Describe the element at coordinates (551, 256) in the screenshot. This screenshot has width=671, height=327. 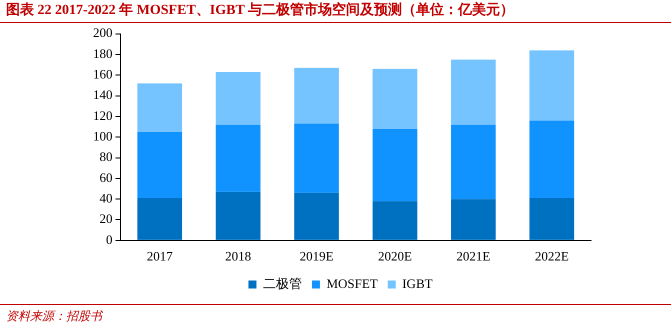
I see `x-tick-label: 2022E` at that location.